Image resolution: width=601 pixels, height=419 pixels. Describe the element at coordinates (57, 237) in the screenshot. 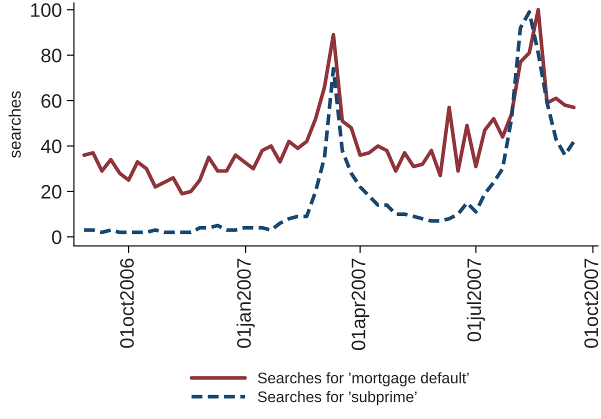

I see `y-tick-label: 0` at that location.